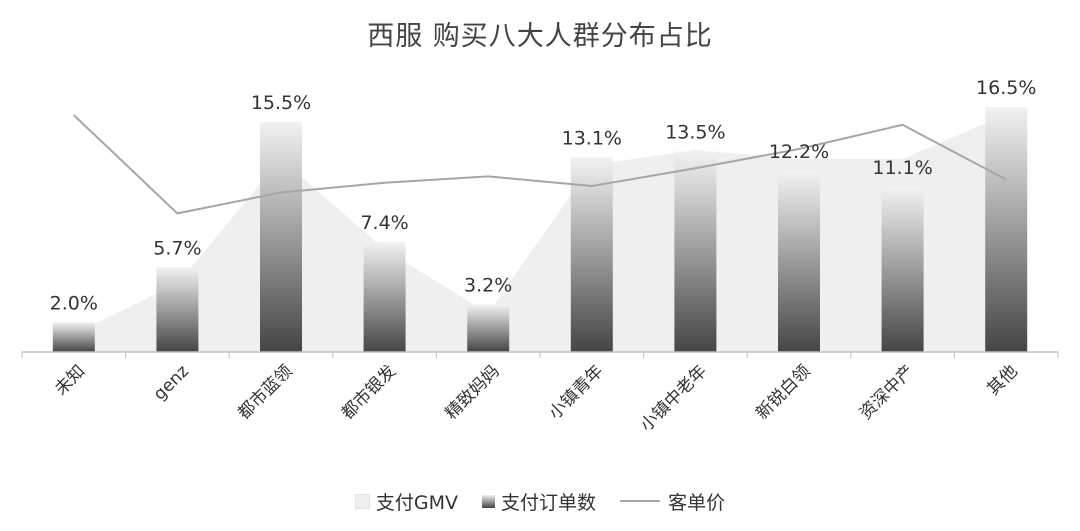 This screenshot has width=1080, height=531. I want to click on bar-data-label: 5.7%, so click(177, 248).